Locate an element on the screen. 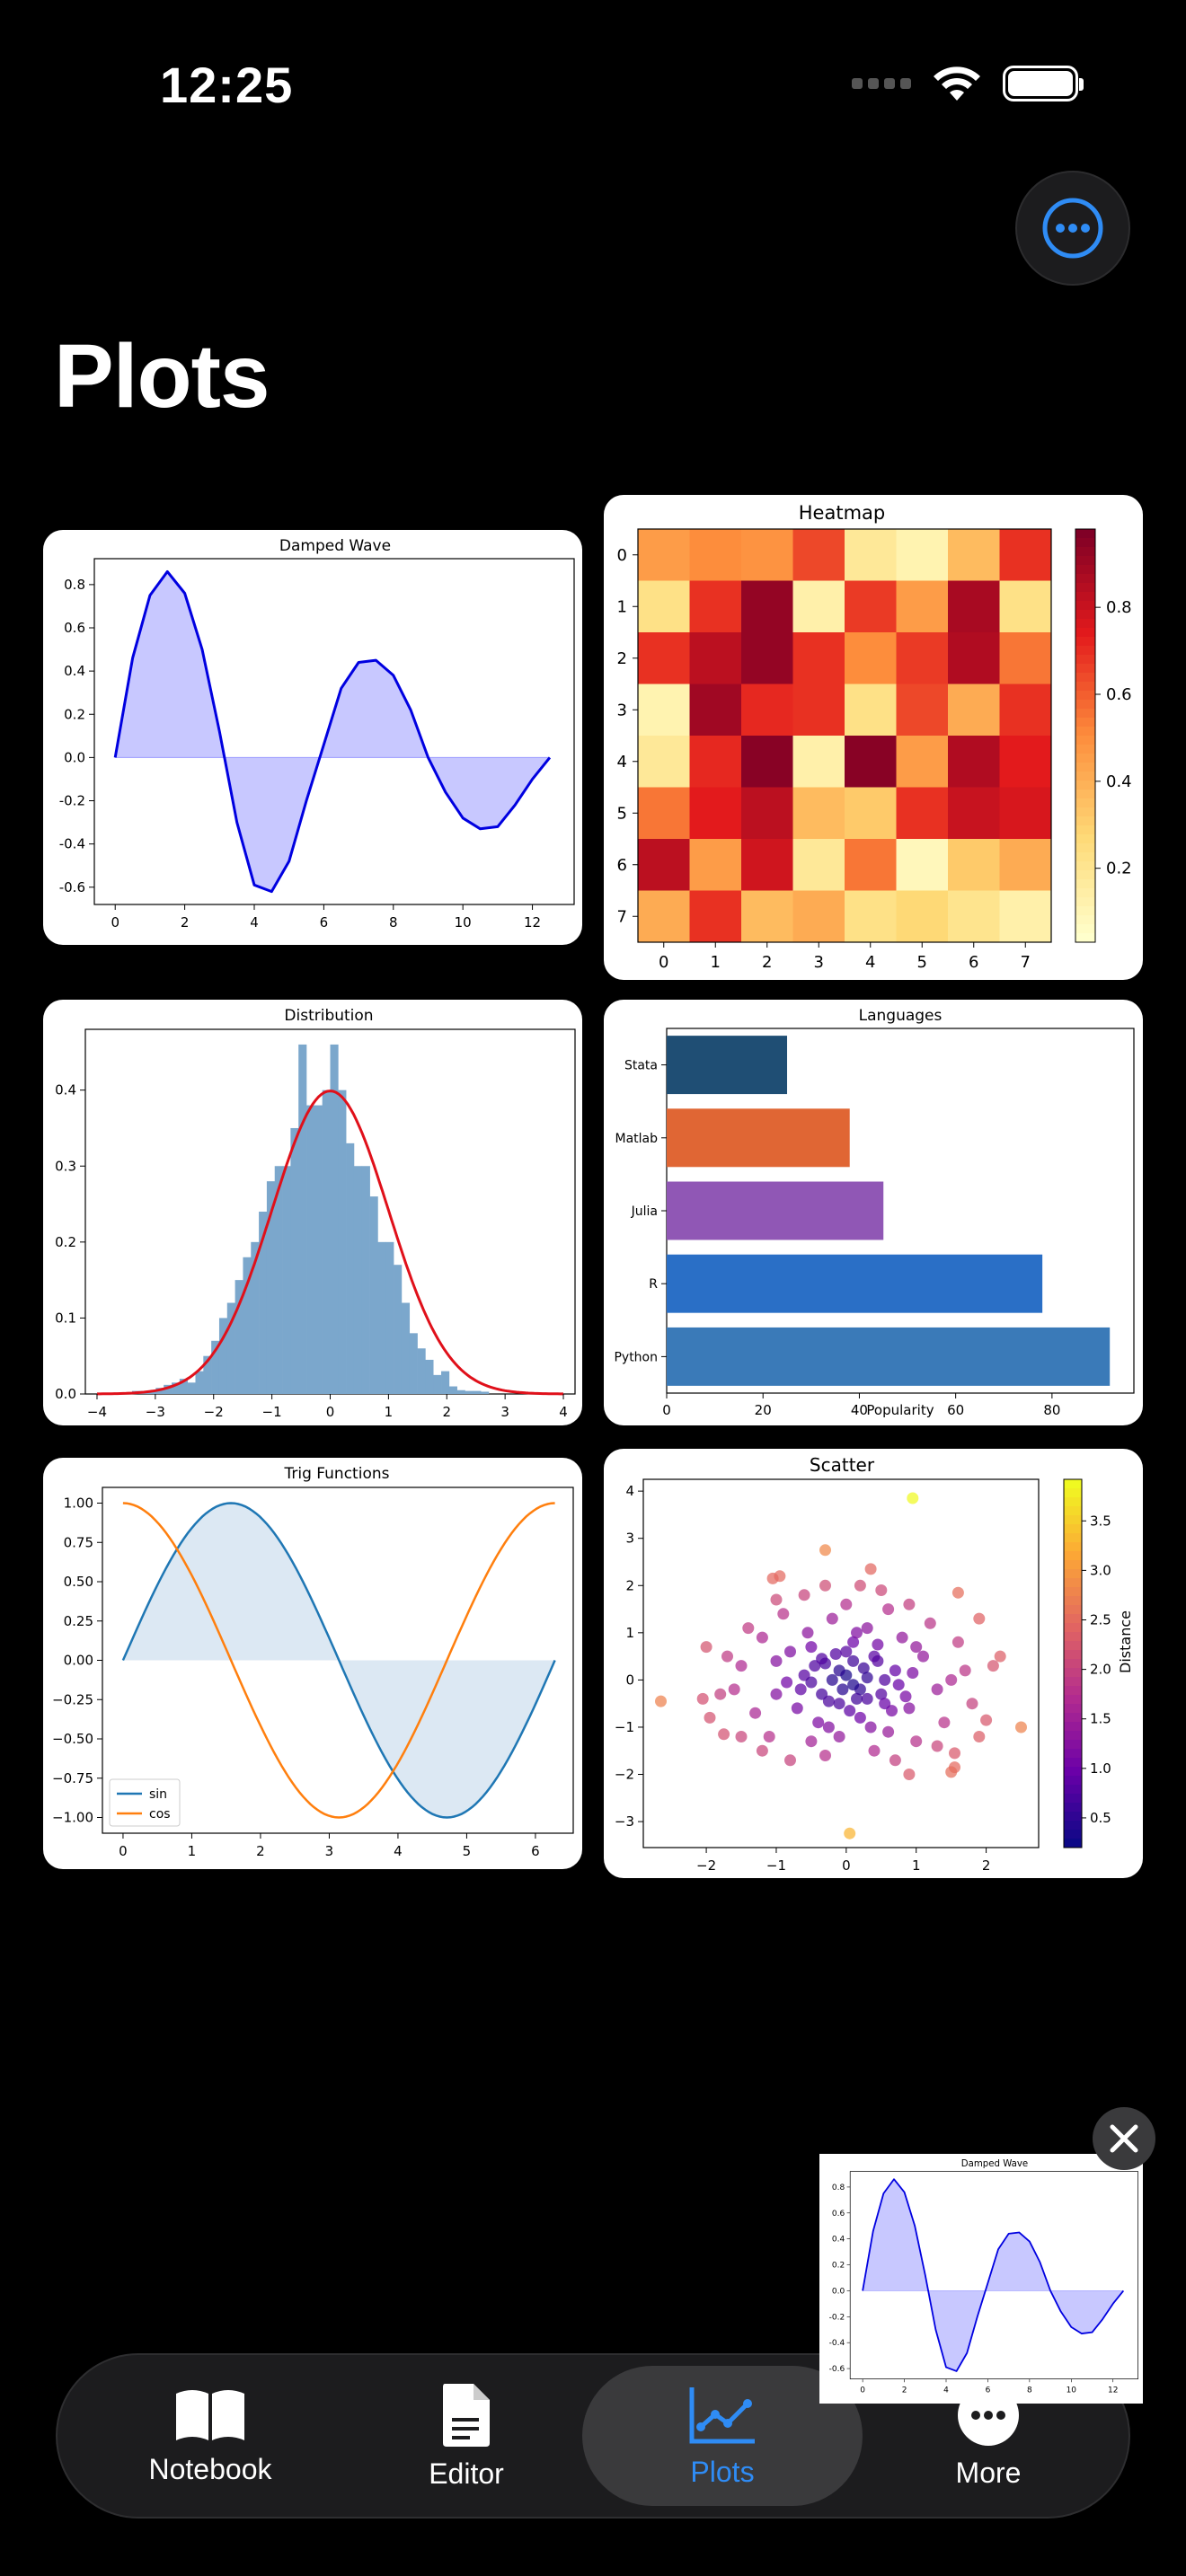  x-tick-label: 10 is located at coordinates (463, 922).